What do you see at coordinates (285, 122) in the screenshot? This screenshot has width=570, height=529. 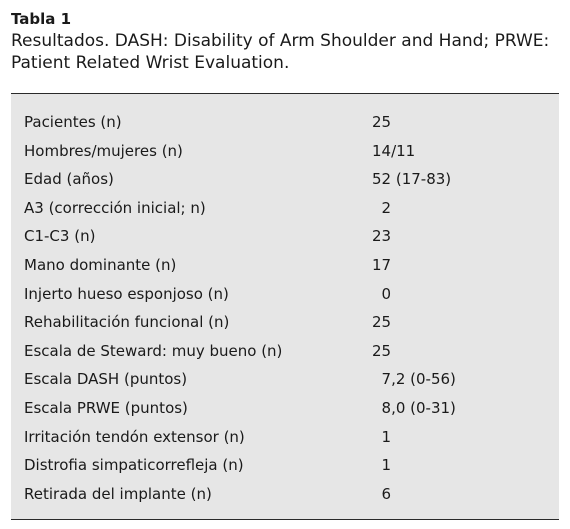 I see `table-row: Pacientes (n) 25` at bounding box center [285, 122].